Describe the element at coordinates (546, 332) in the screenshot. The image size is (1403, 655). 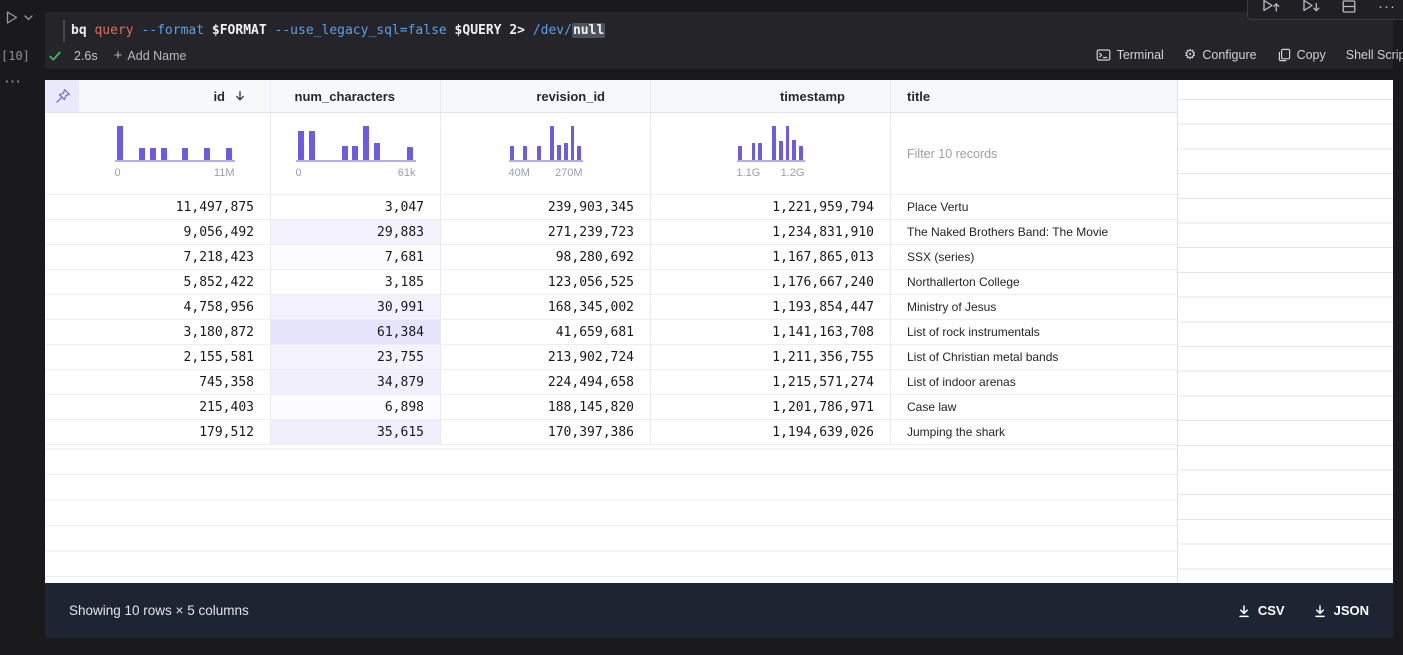
I see `cell-revision_id: 41,659,681` at that location.